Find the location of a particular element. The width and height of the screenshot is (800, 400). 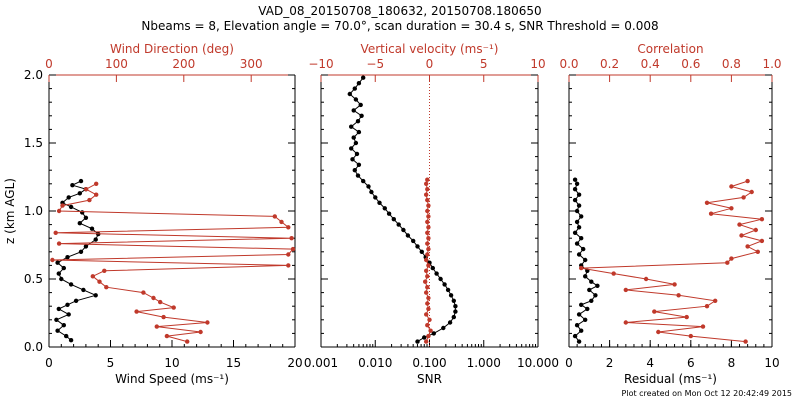

top-tick-label: 10 is located at coordinates (537, 64).